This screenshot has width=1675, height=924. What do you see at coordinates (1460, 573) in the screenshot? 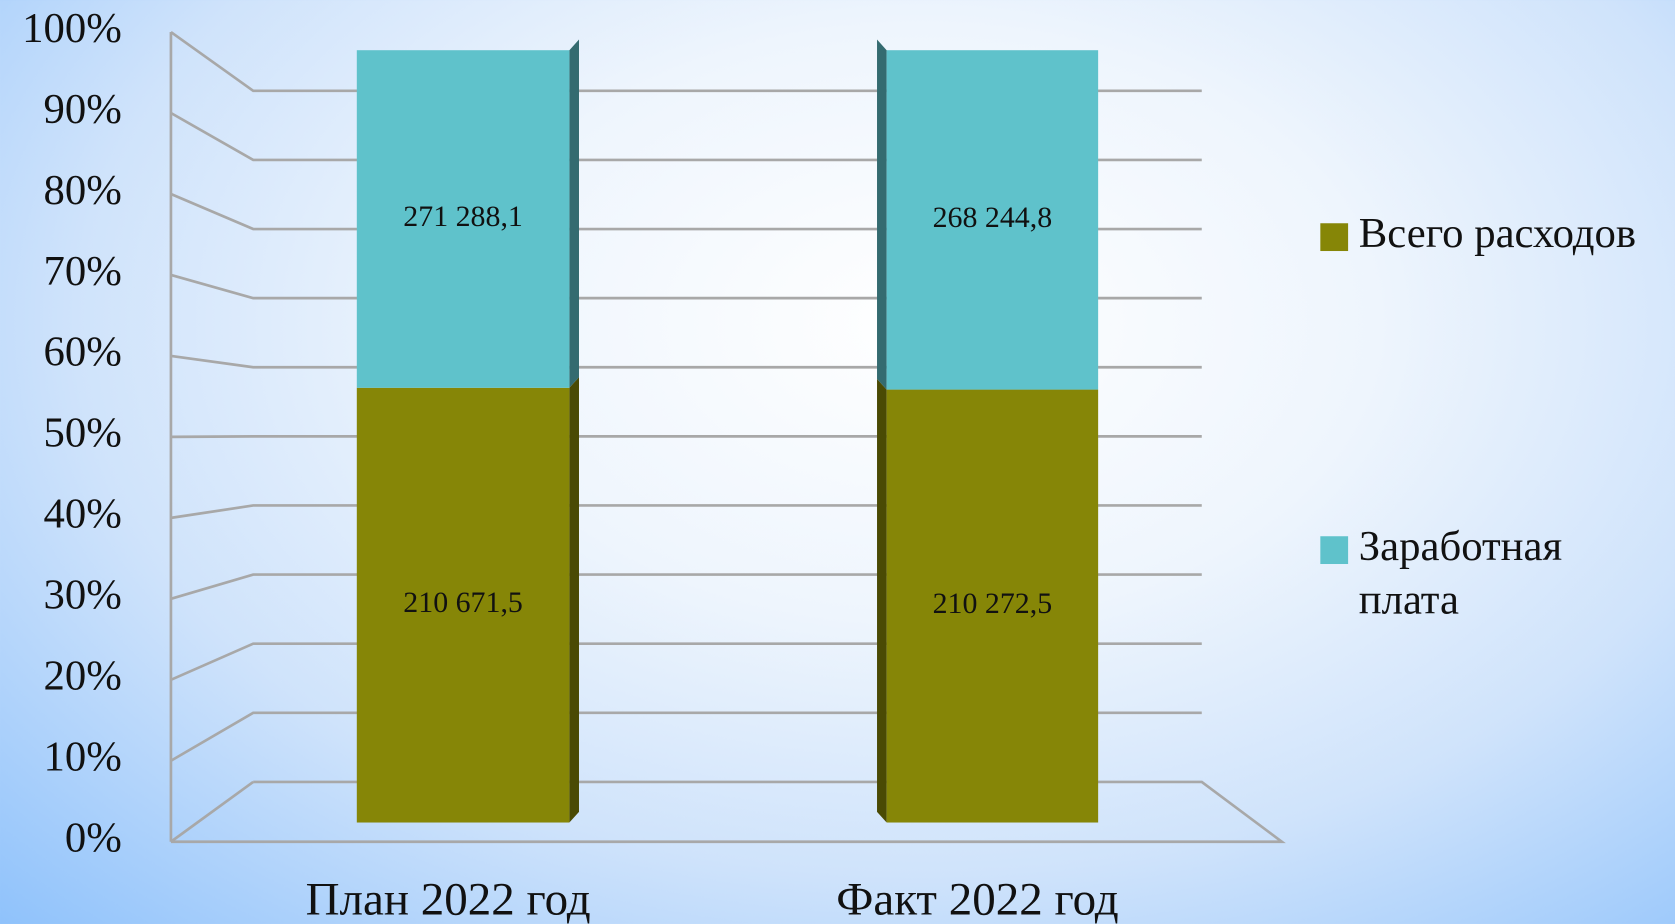
I see `legend-label: Заработная плата` at bounding box center [1460, 573].